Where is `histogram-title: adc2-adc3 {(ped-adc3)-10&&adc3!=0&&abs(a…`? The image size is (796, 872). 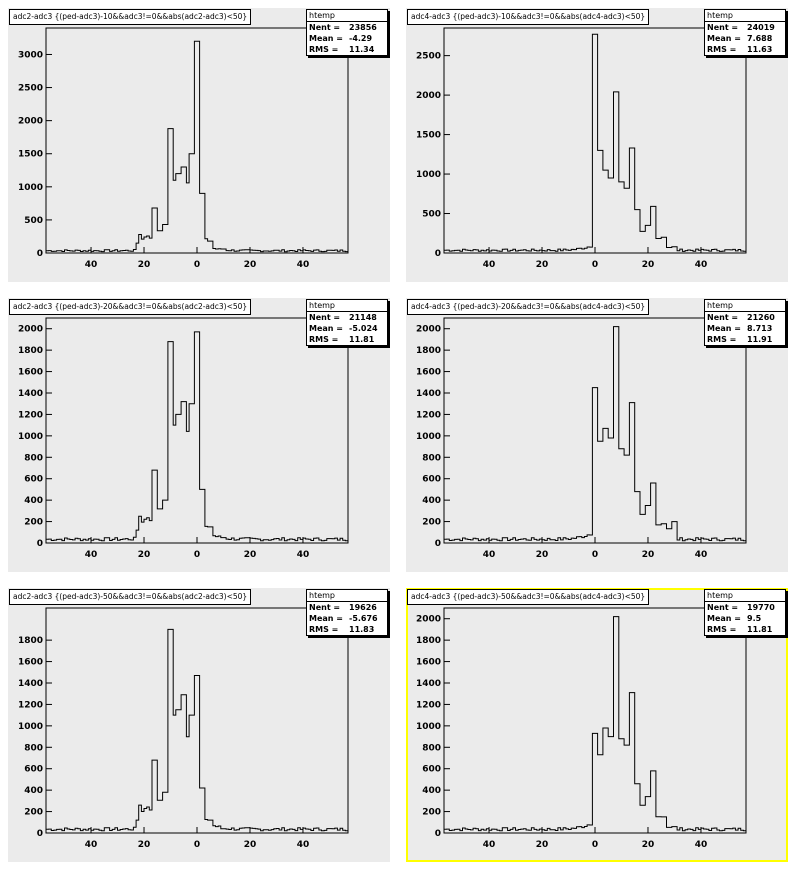 histogram-title: adc2-adc3 {(ped-adc3)-10&&adc3!=0&&abs(a… is located at coordinates (130, 17).